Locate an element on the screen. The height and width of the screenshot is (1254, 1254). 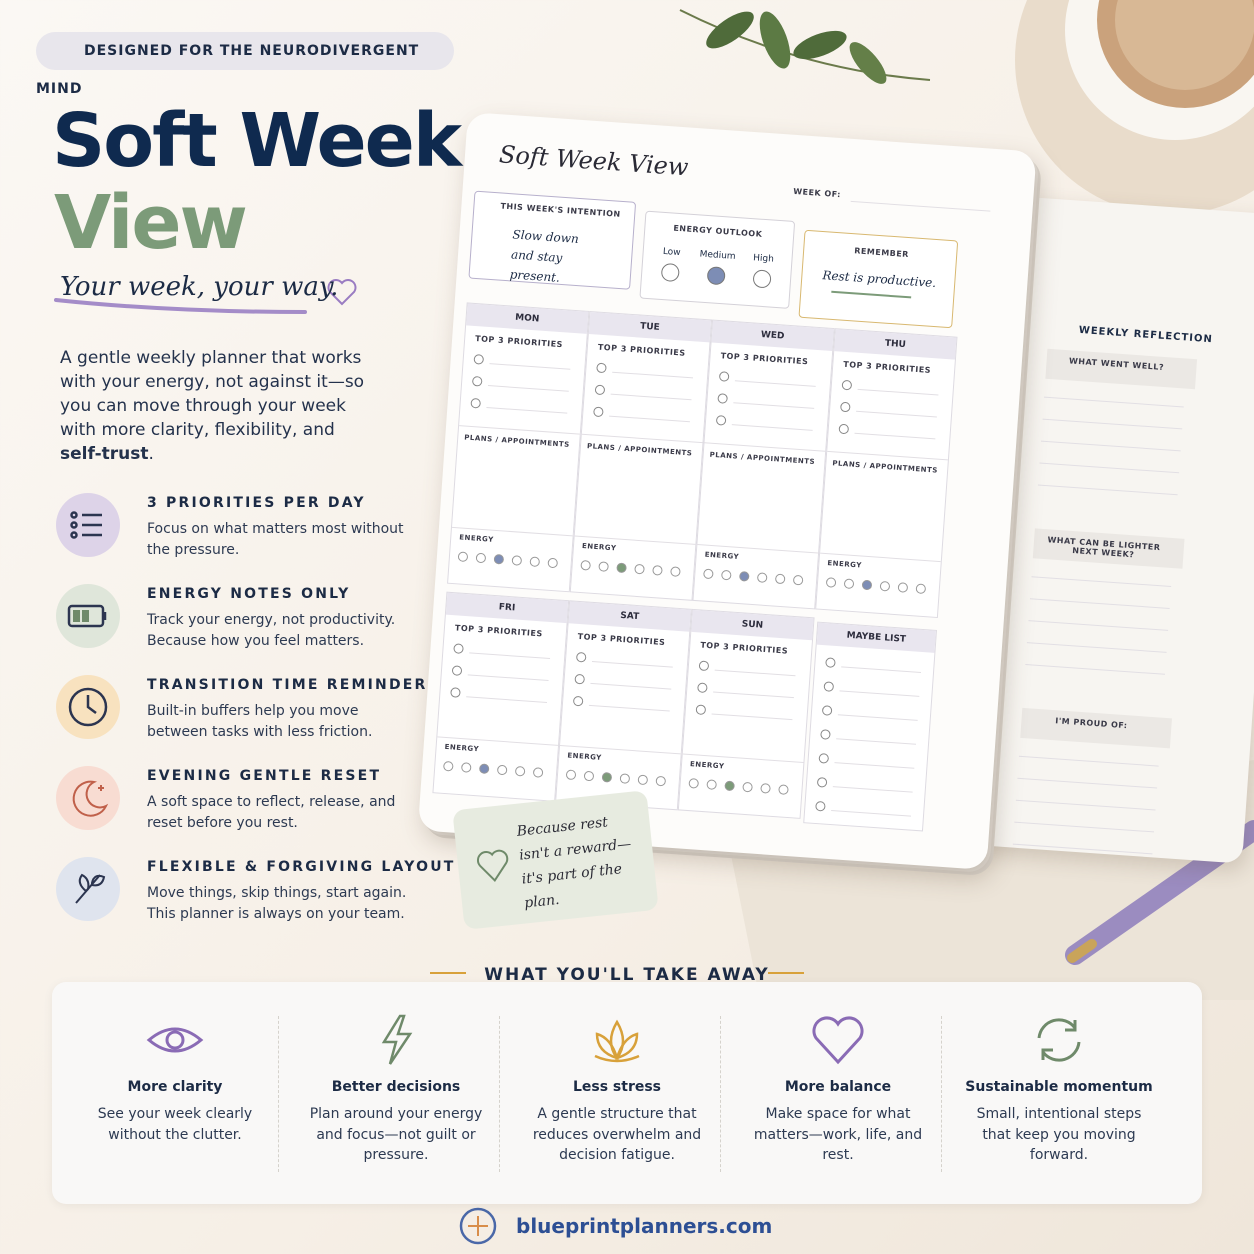
week-of: WEEK OF: is located at coordinates (817, 193).